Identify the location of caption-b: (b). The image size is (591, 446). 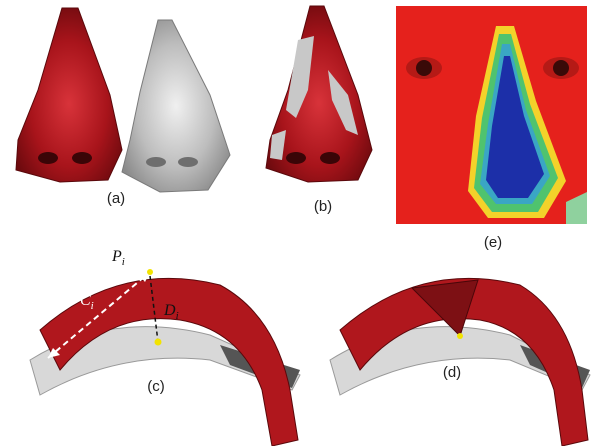
(323, 206).